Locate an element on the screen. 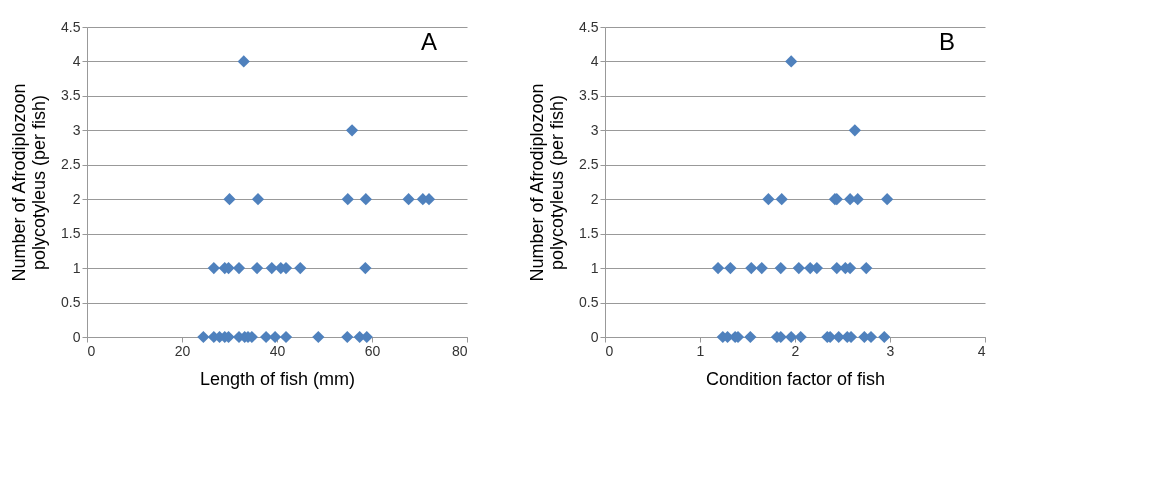  annotation: A is located at coordinates (428, 41).